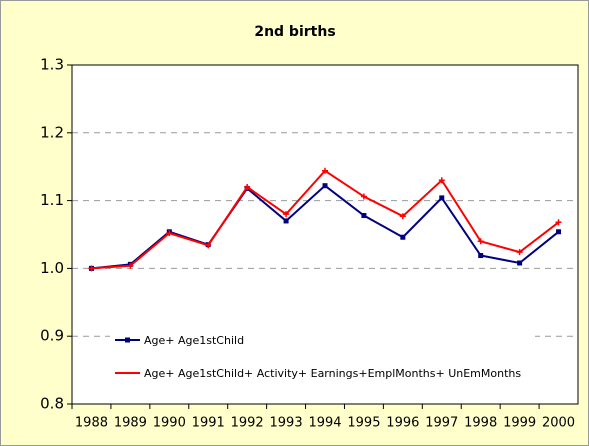 This screenshot has width=589, height=446. Describe the element at coordinates (558, 423) in the screenshot. I see `x-tick-label: 2000` at that location.